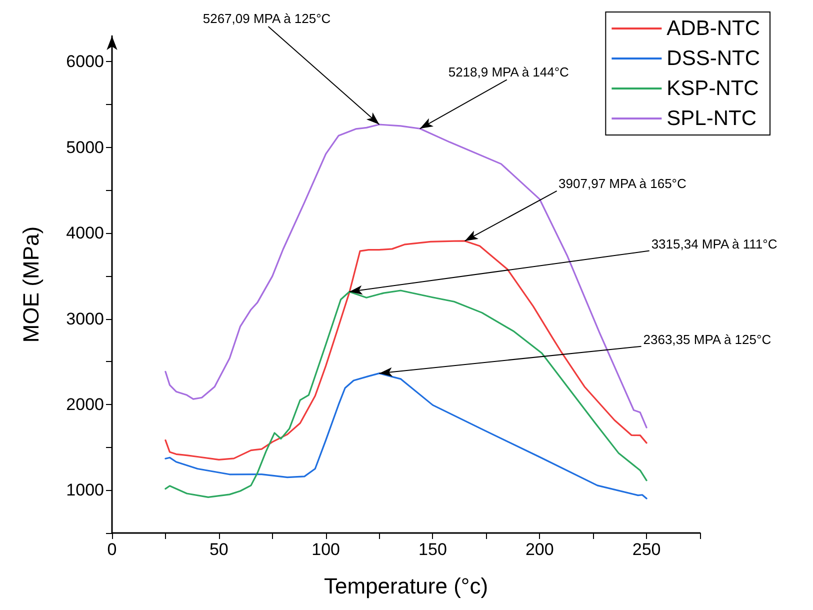 Image resolution: width=813 pixels, height=610 pixels. I want to click on x-tick-label: 150, so click(432, 549).